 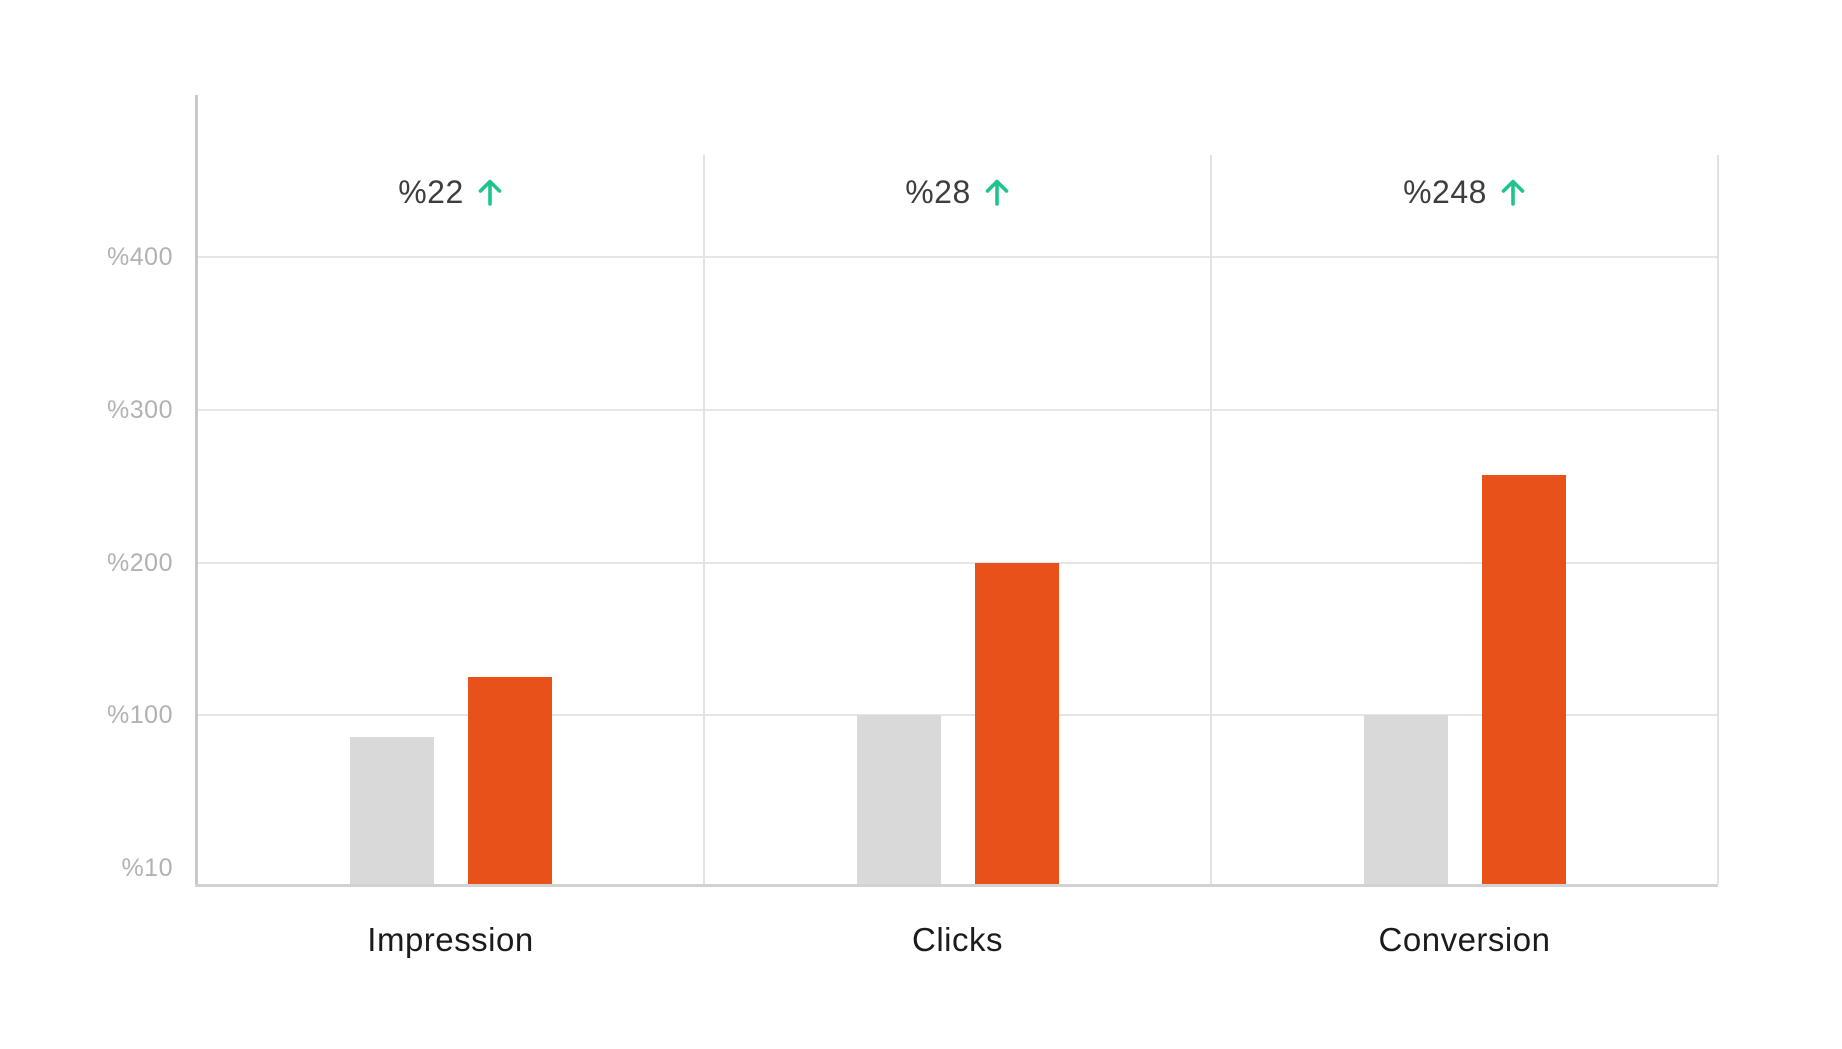 What do you see at coordinates (140, 409) in the screenshot?
I see `y-axis-tick-label: %300` at bounding box center [140, 409].